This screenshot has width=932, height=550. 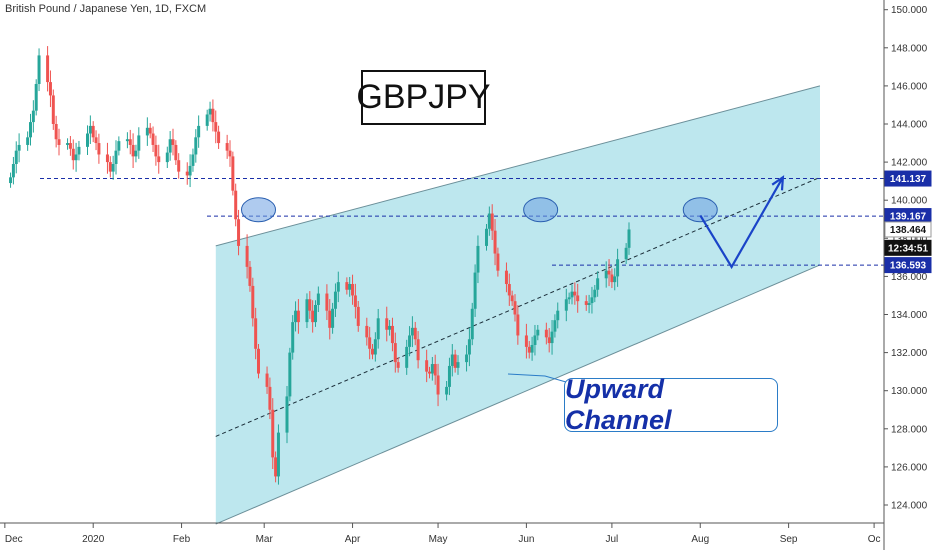 I want to click on y-tick-label: 134.000, so click(x=909, y=315).